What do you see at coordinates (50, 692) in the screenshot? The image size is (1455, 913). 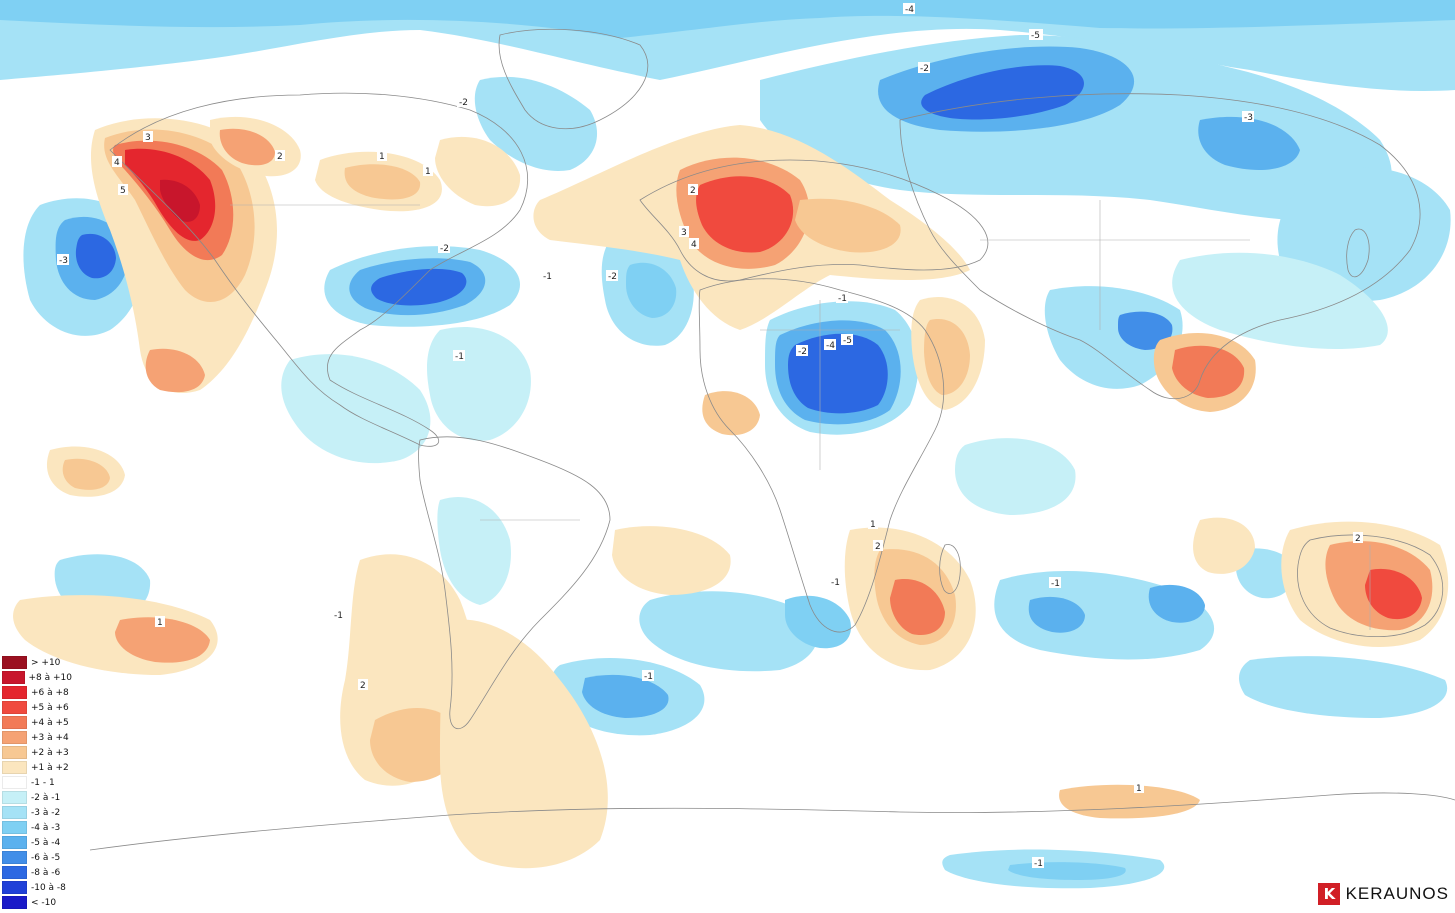 I see `legend-label: +6 à +8` at bounding box center [50, 692].